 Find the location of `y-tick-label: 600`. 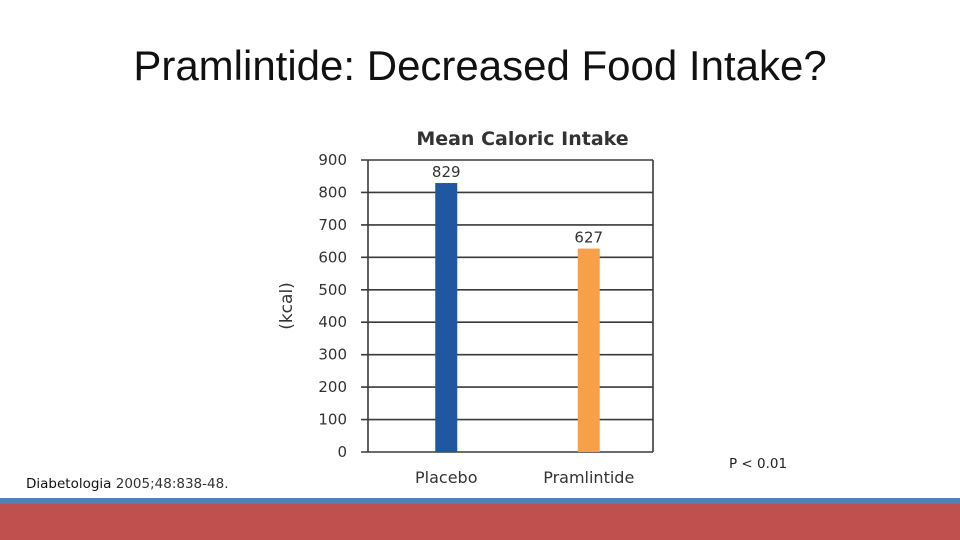

y-tick-label: 600 is located at coordinates (332, 257).